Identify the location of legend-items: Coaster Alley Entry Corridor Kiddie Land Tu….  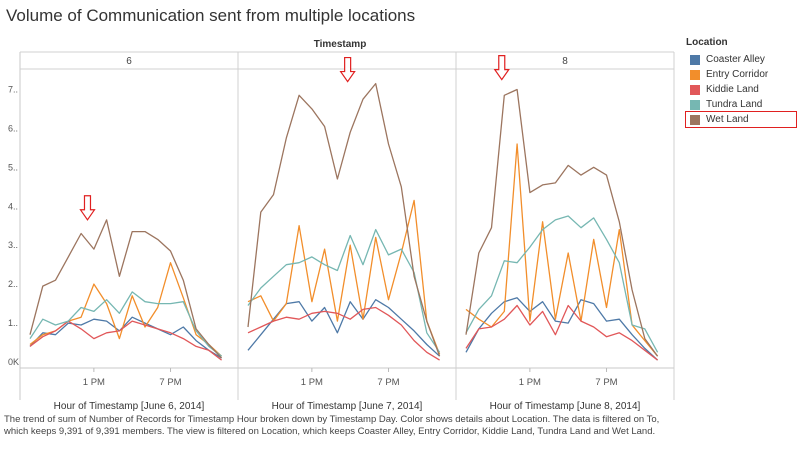
(741, 90).